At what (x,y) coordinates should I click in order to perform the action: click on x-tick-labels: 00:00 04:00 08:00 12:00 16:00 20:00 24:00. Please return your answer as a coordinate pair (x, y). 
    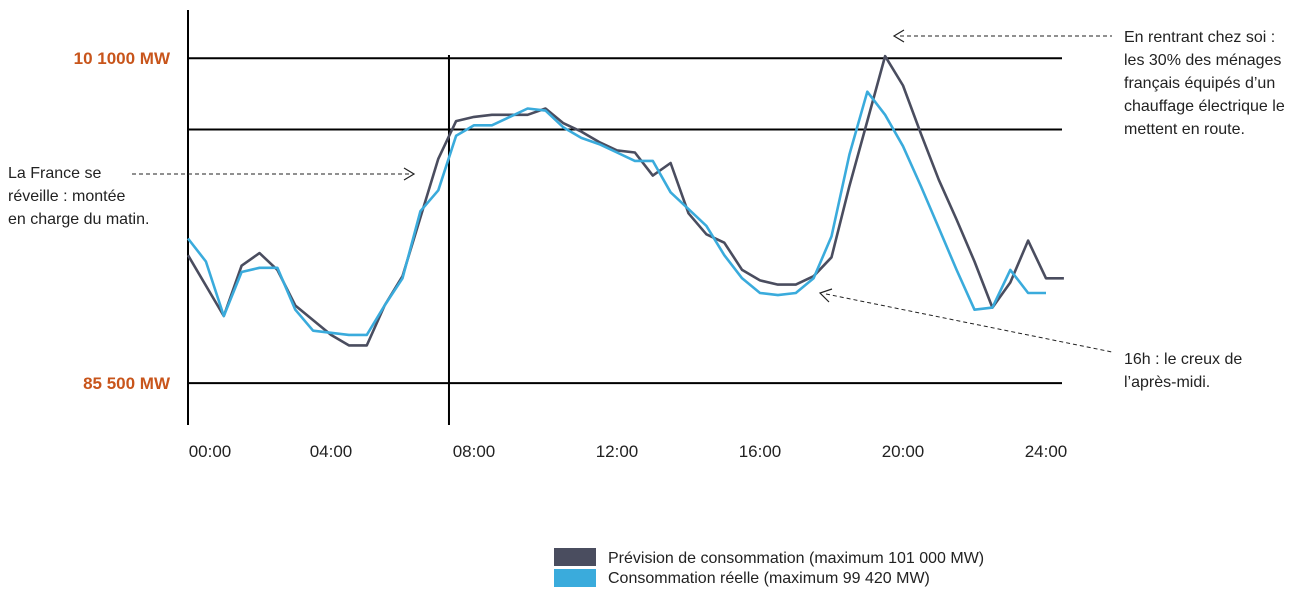
    Looking at the image, I should click on (628, 451).